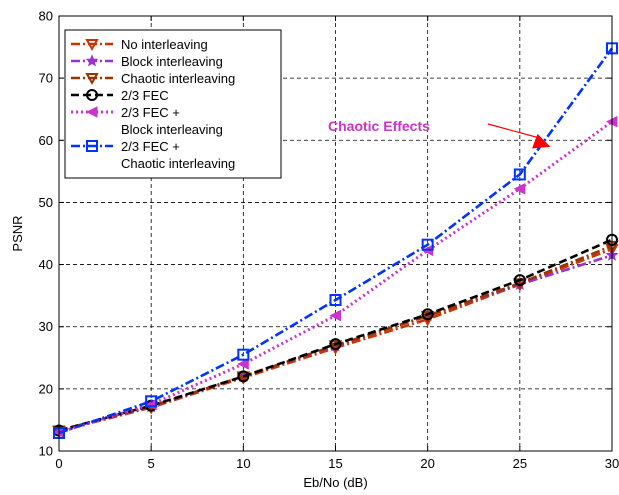  I want to click on legend-entry-5: 2/3 FEC + Block interleaving, so click(147, 121).